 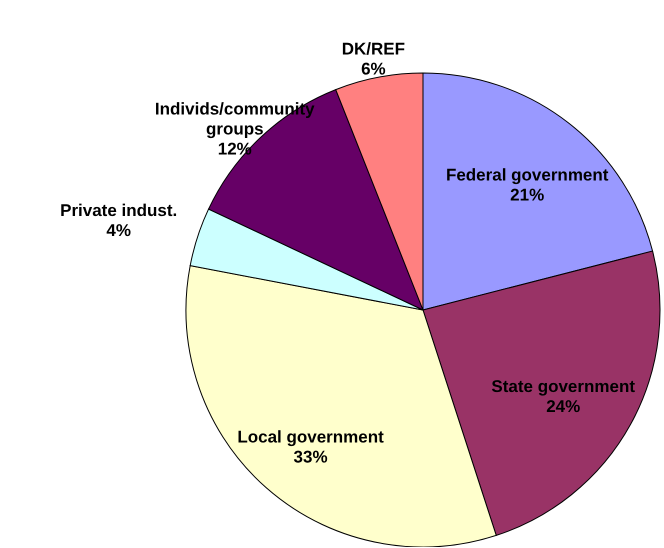 What do you see at coordinates (310, 437) in the screenshot?
I see `slice-label: Local government` at bounding box center [310, 437].